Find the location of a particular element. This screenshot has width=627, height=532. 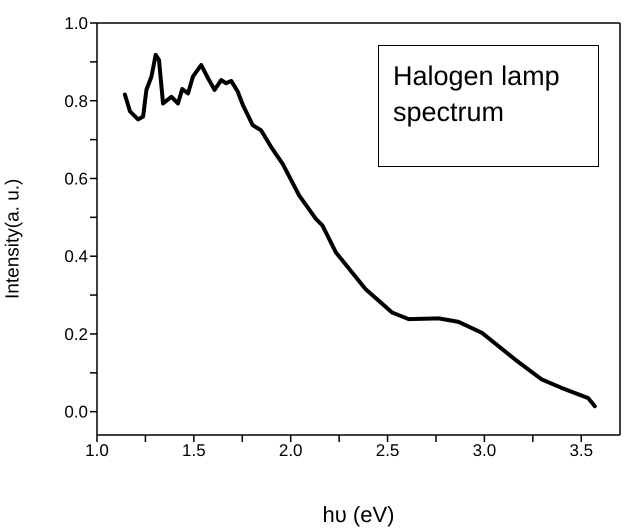

x-tick-label: 3.5 is located at coordinates (581, 450).